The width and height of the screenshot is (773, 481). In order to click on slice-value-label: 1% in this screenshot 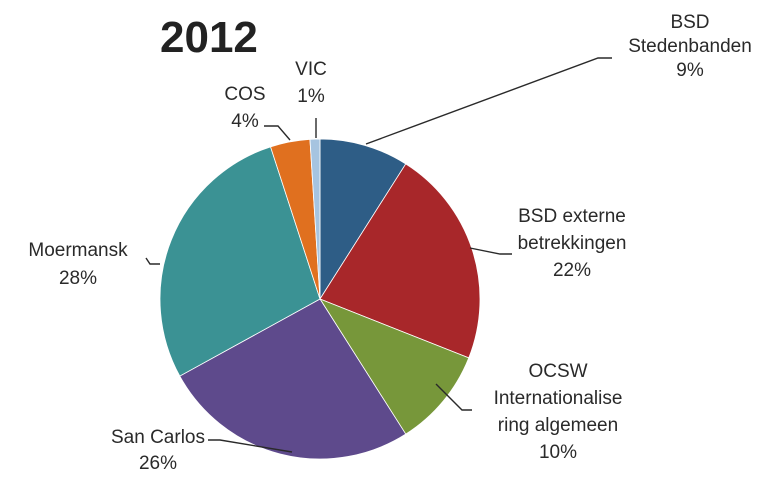, I will do `click(311, 96)`.